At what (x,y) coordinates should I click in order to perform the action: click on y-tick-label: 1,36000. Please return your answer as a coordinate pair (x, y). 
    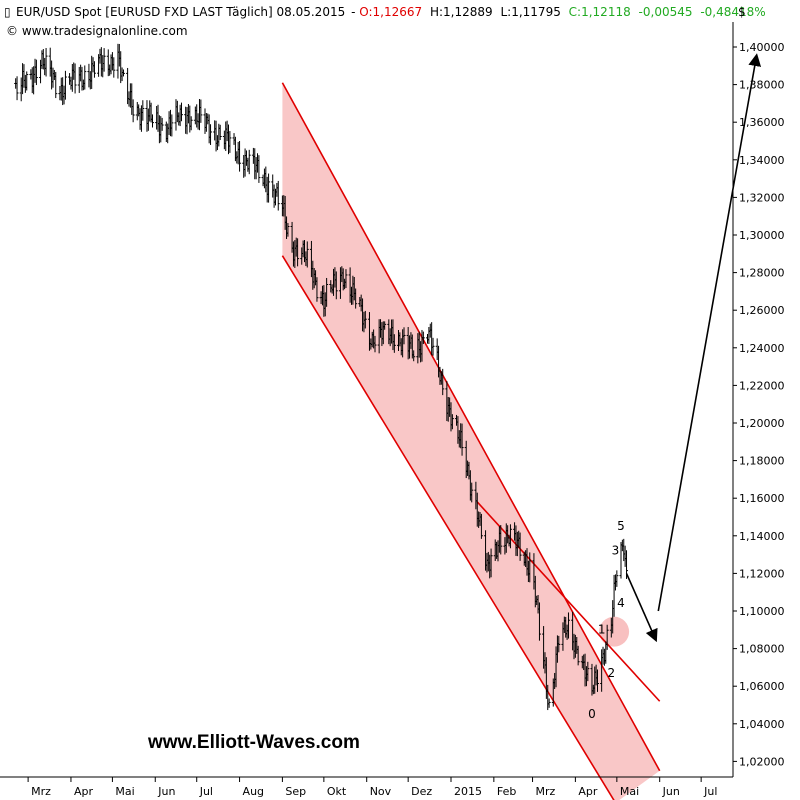
    Looking at the image, I should click on (762, 122).